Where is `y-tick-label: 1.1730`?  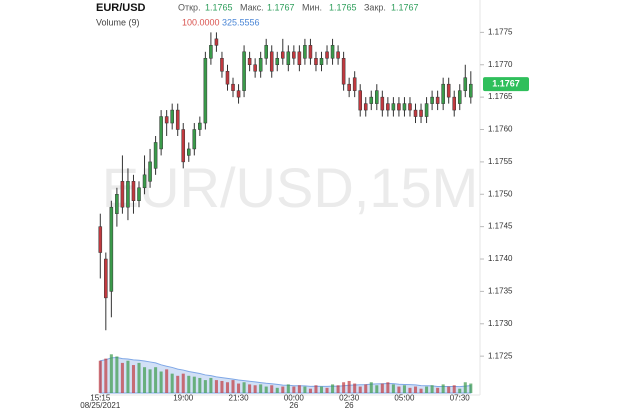
y-tick-label: 1.1730 is located at coordinates (500, 323).